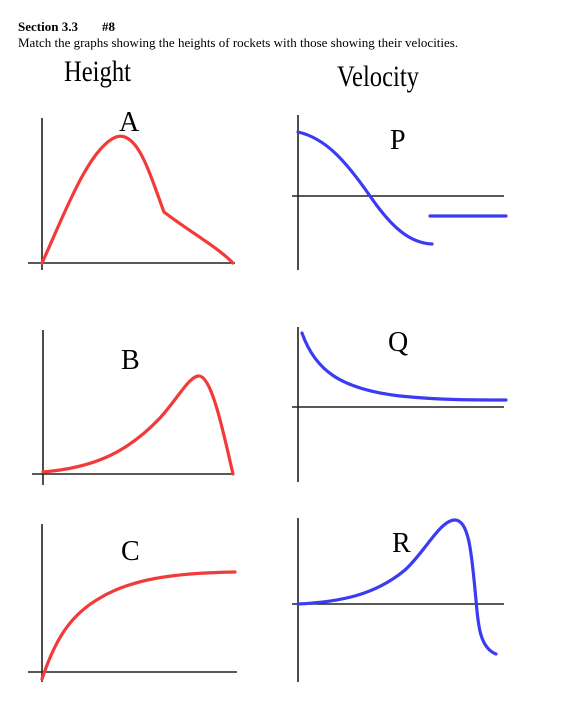 The width and height of the screenshot is (580, 711). I want to click on velocity-graph-q: Q, so click(400, 404).